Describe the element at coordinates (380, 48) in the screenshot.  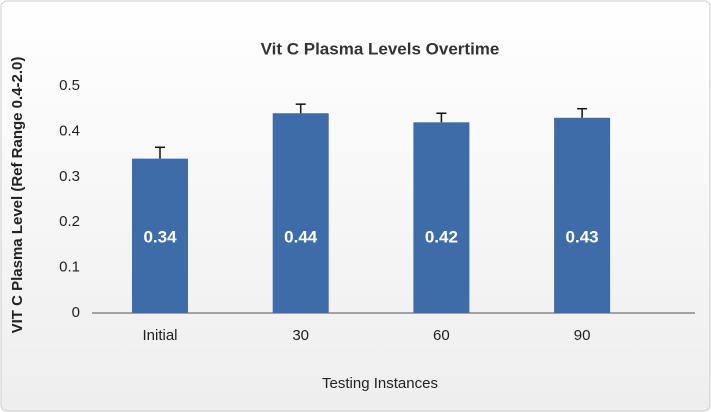
I see `chart-title: Vit C Plasma Levels Overtime` at that location.